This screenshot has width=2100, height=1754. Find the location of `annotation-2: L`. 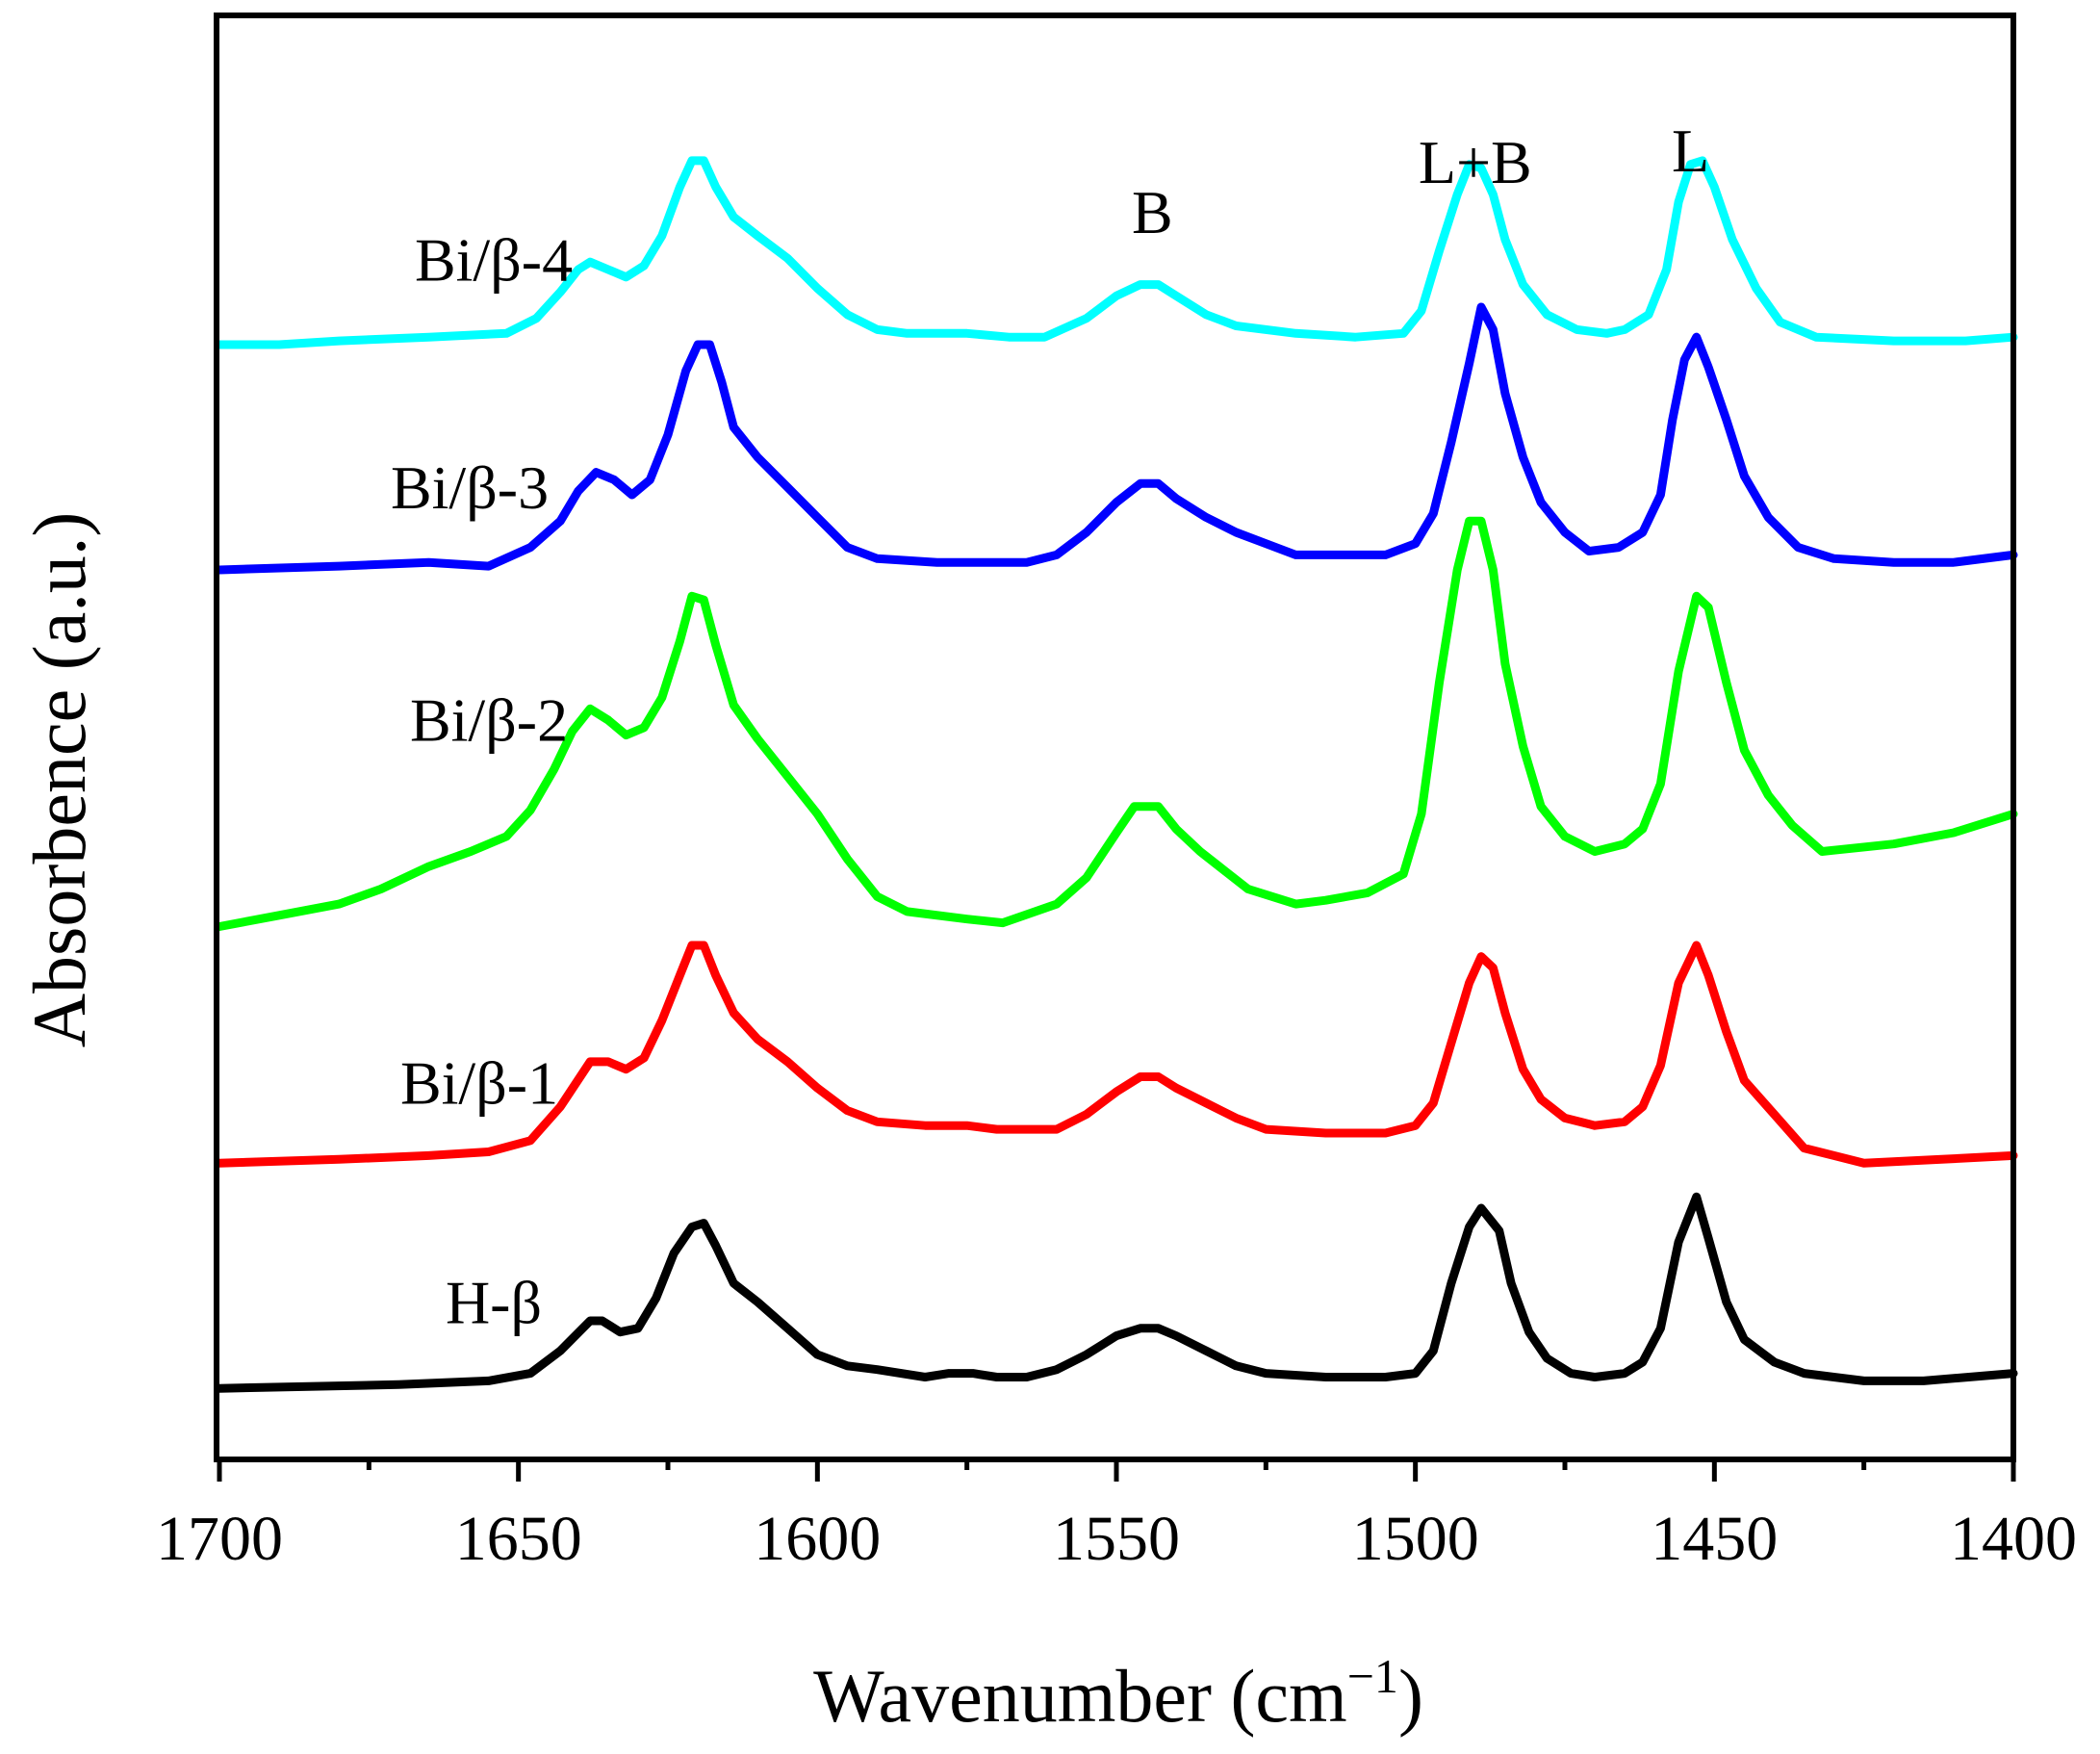

annotation-2: L is located at coordinates (1690, 151).